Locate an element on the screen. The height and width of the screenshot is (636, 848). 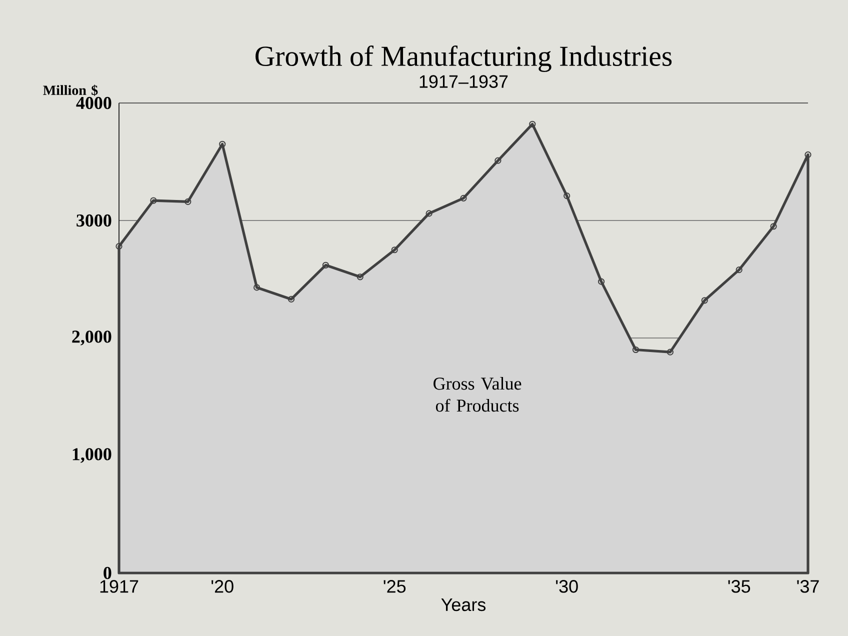
y-tick-label: 4000 is located at coordinates (94, 103).